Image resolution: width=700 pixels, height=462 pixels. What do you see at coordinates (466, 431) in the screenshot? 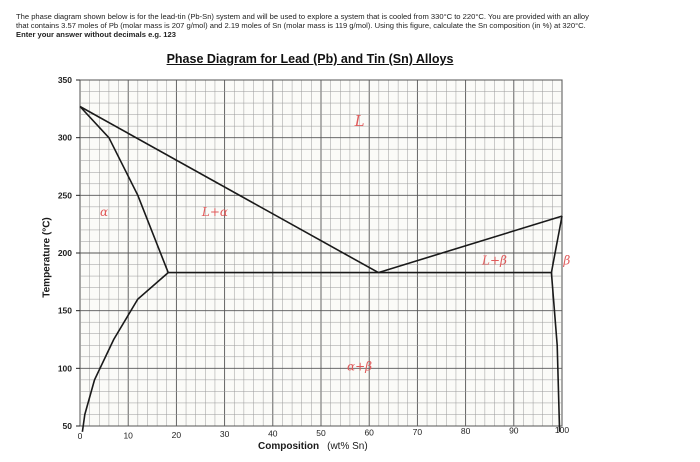
I see `x-tick-label: 80` at bounding box center [466, 431].